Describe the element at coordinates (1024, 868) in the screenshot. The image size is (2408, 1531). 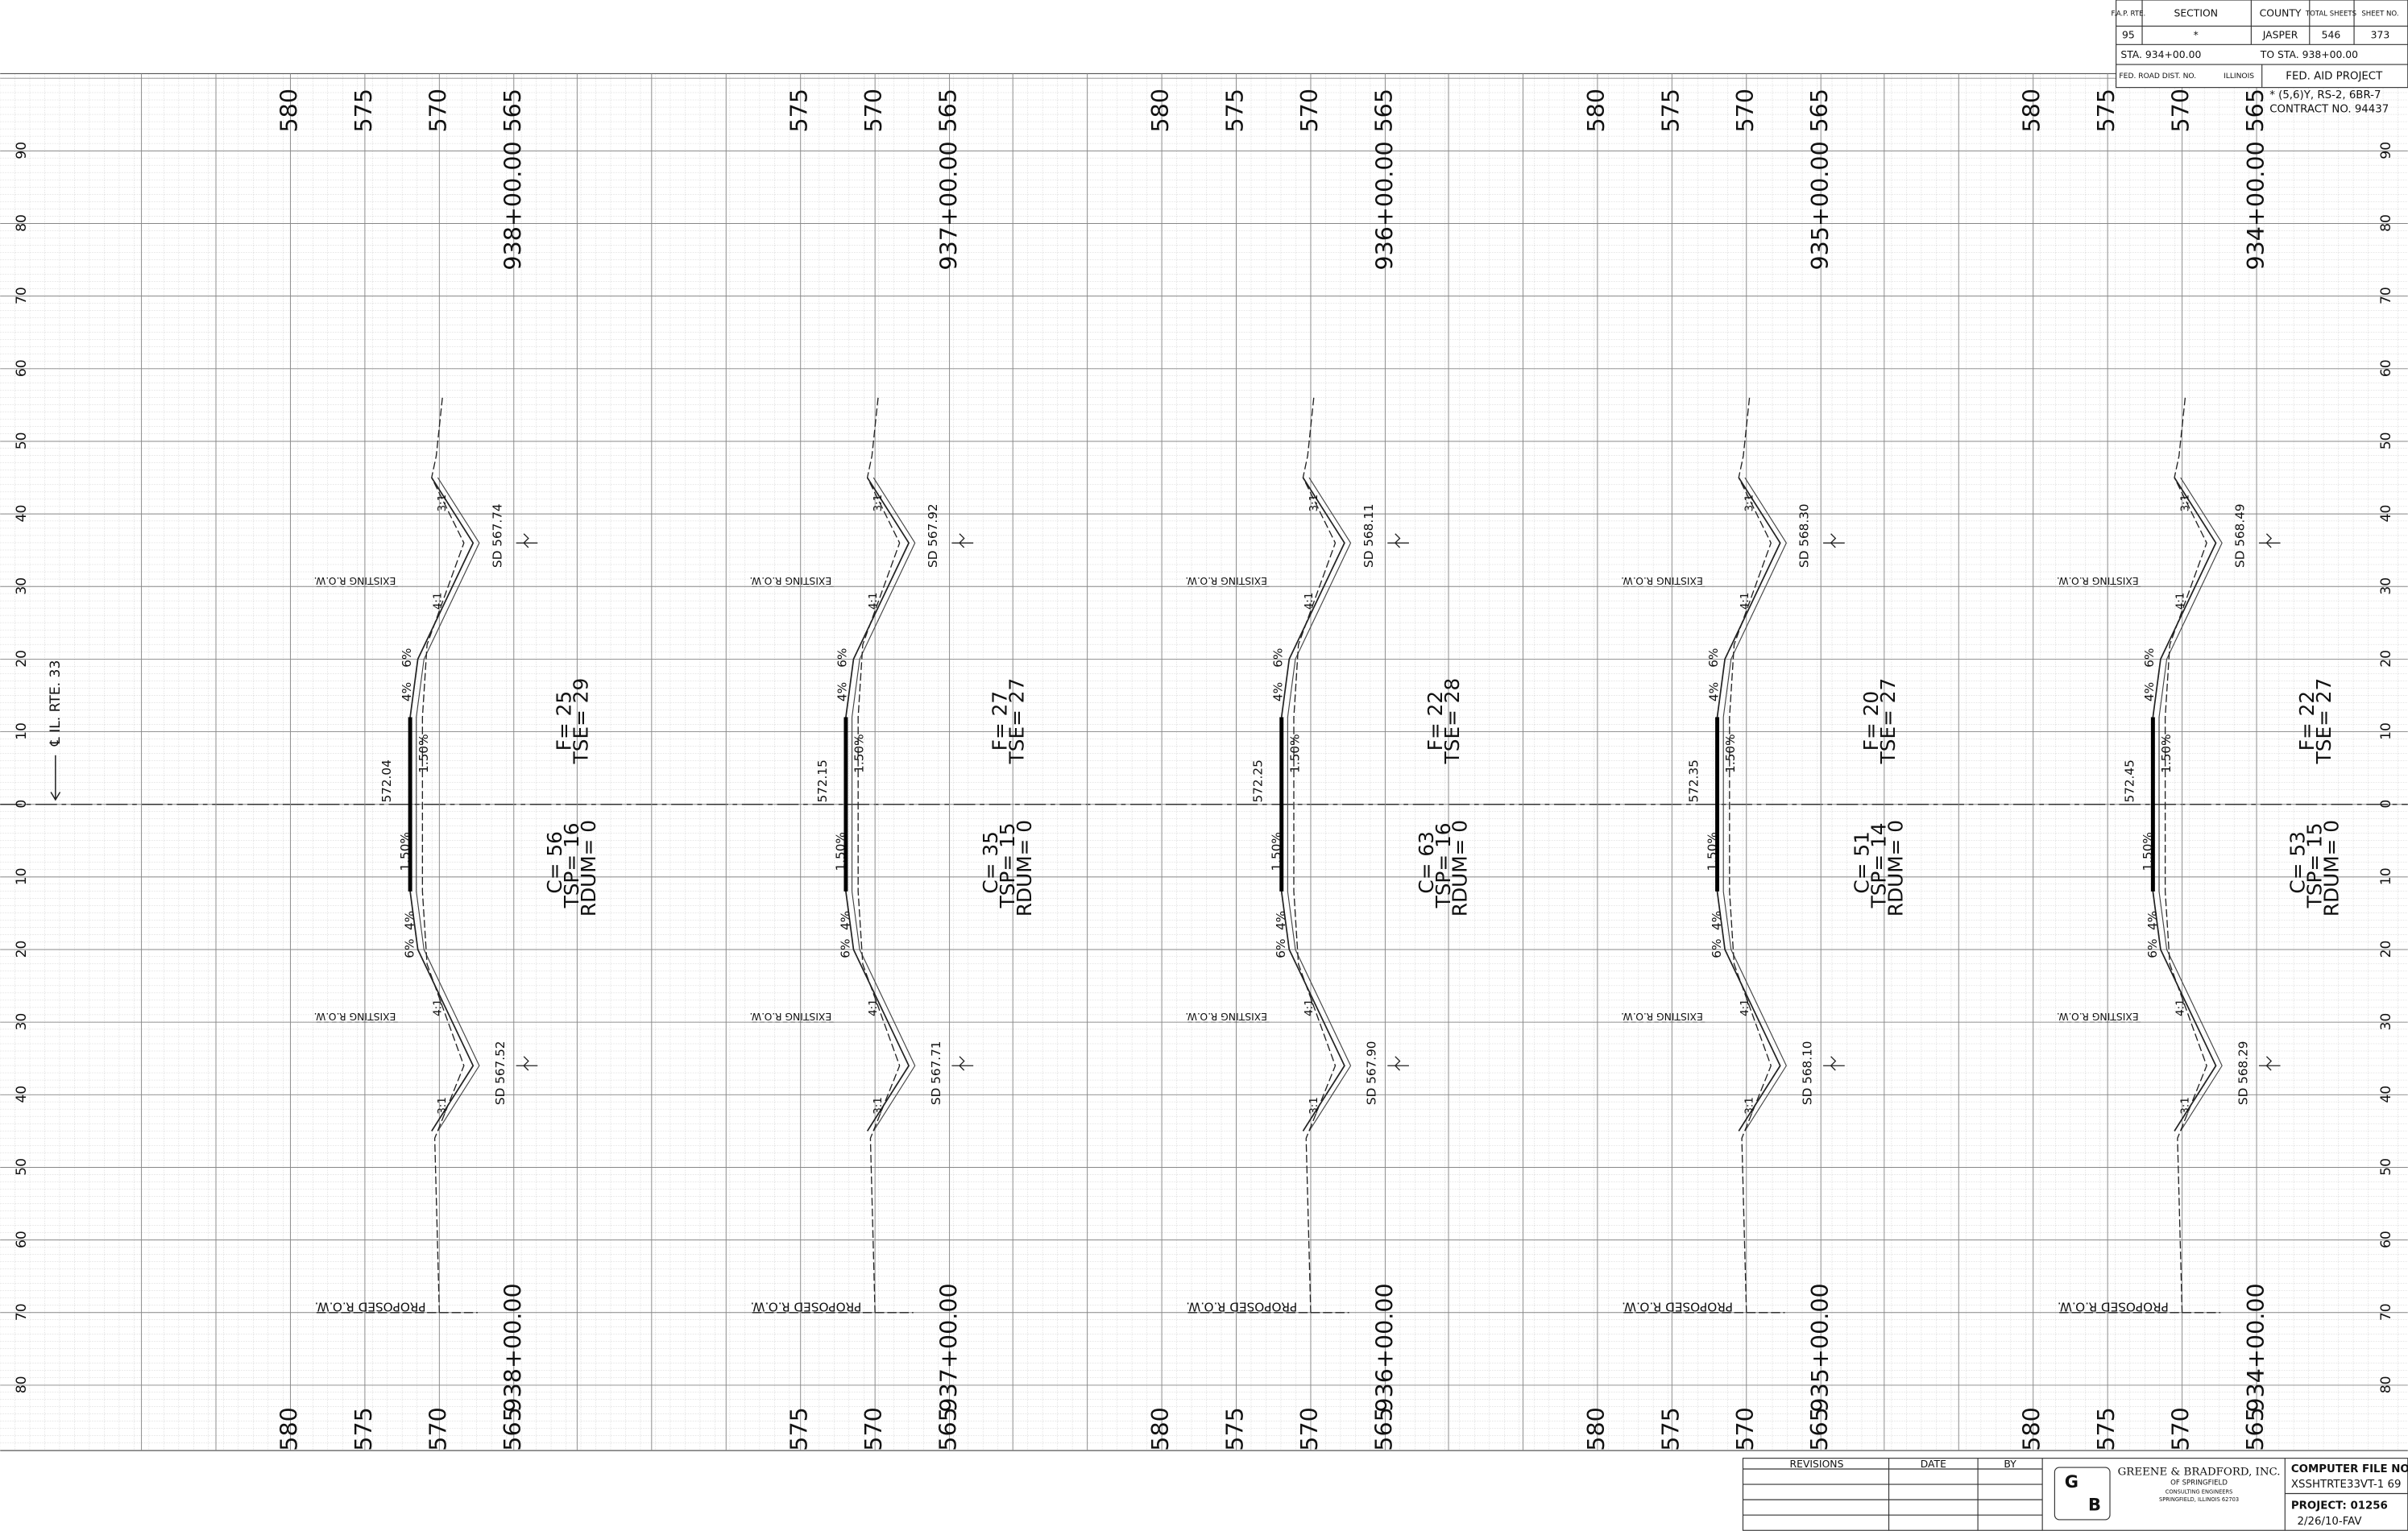
I see `cut-value: RDUM= 0` at that location.